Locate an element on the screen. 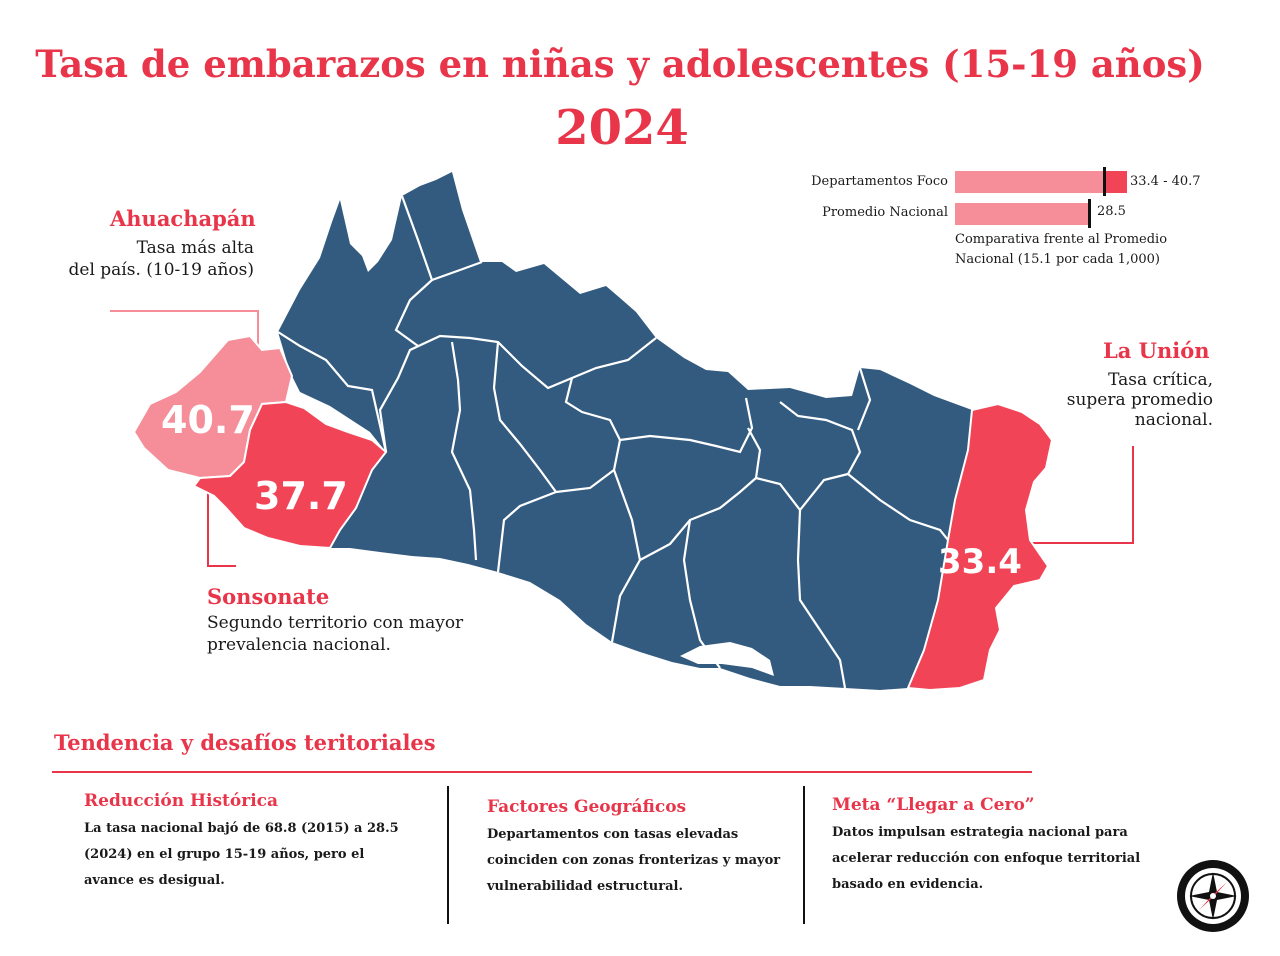 The height and width of the screenshot is (956, 1280). legend-focus-bar-excess is located at coordinates (1116, 182).